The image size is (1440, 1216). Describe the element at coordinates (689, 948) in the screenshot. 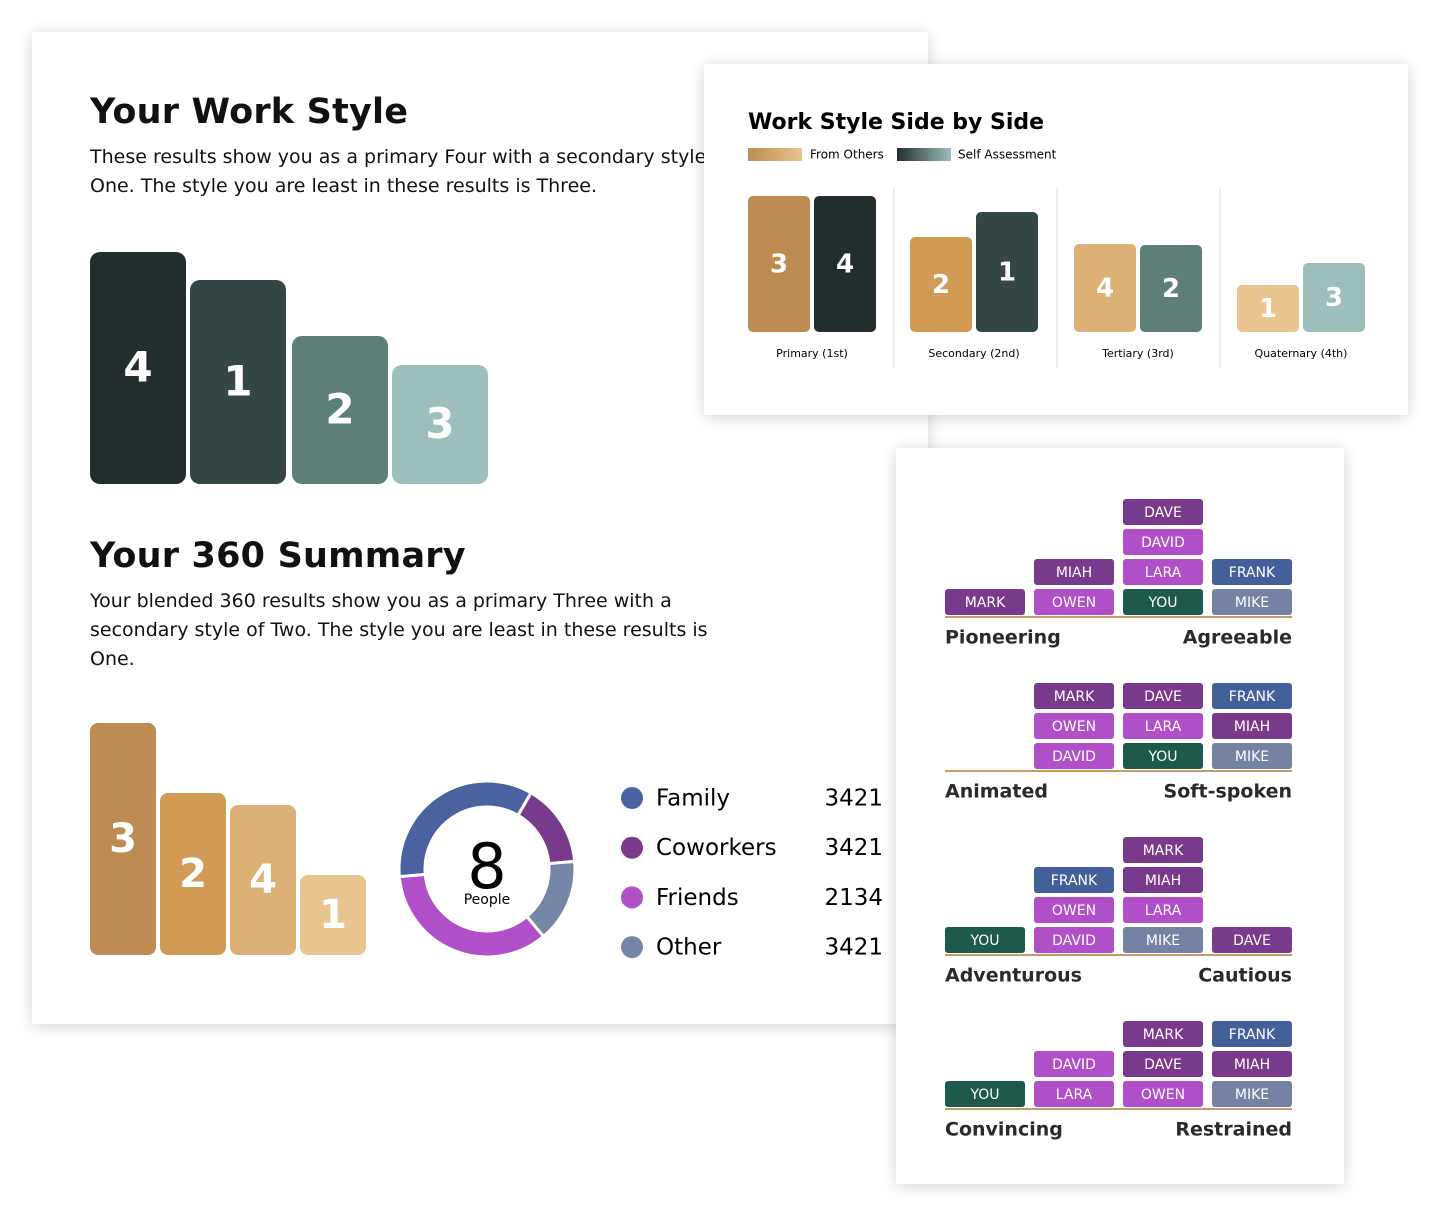

I see `legend-name: Other` at that location.